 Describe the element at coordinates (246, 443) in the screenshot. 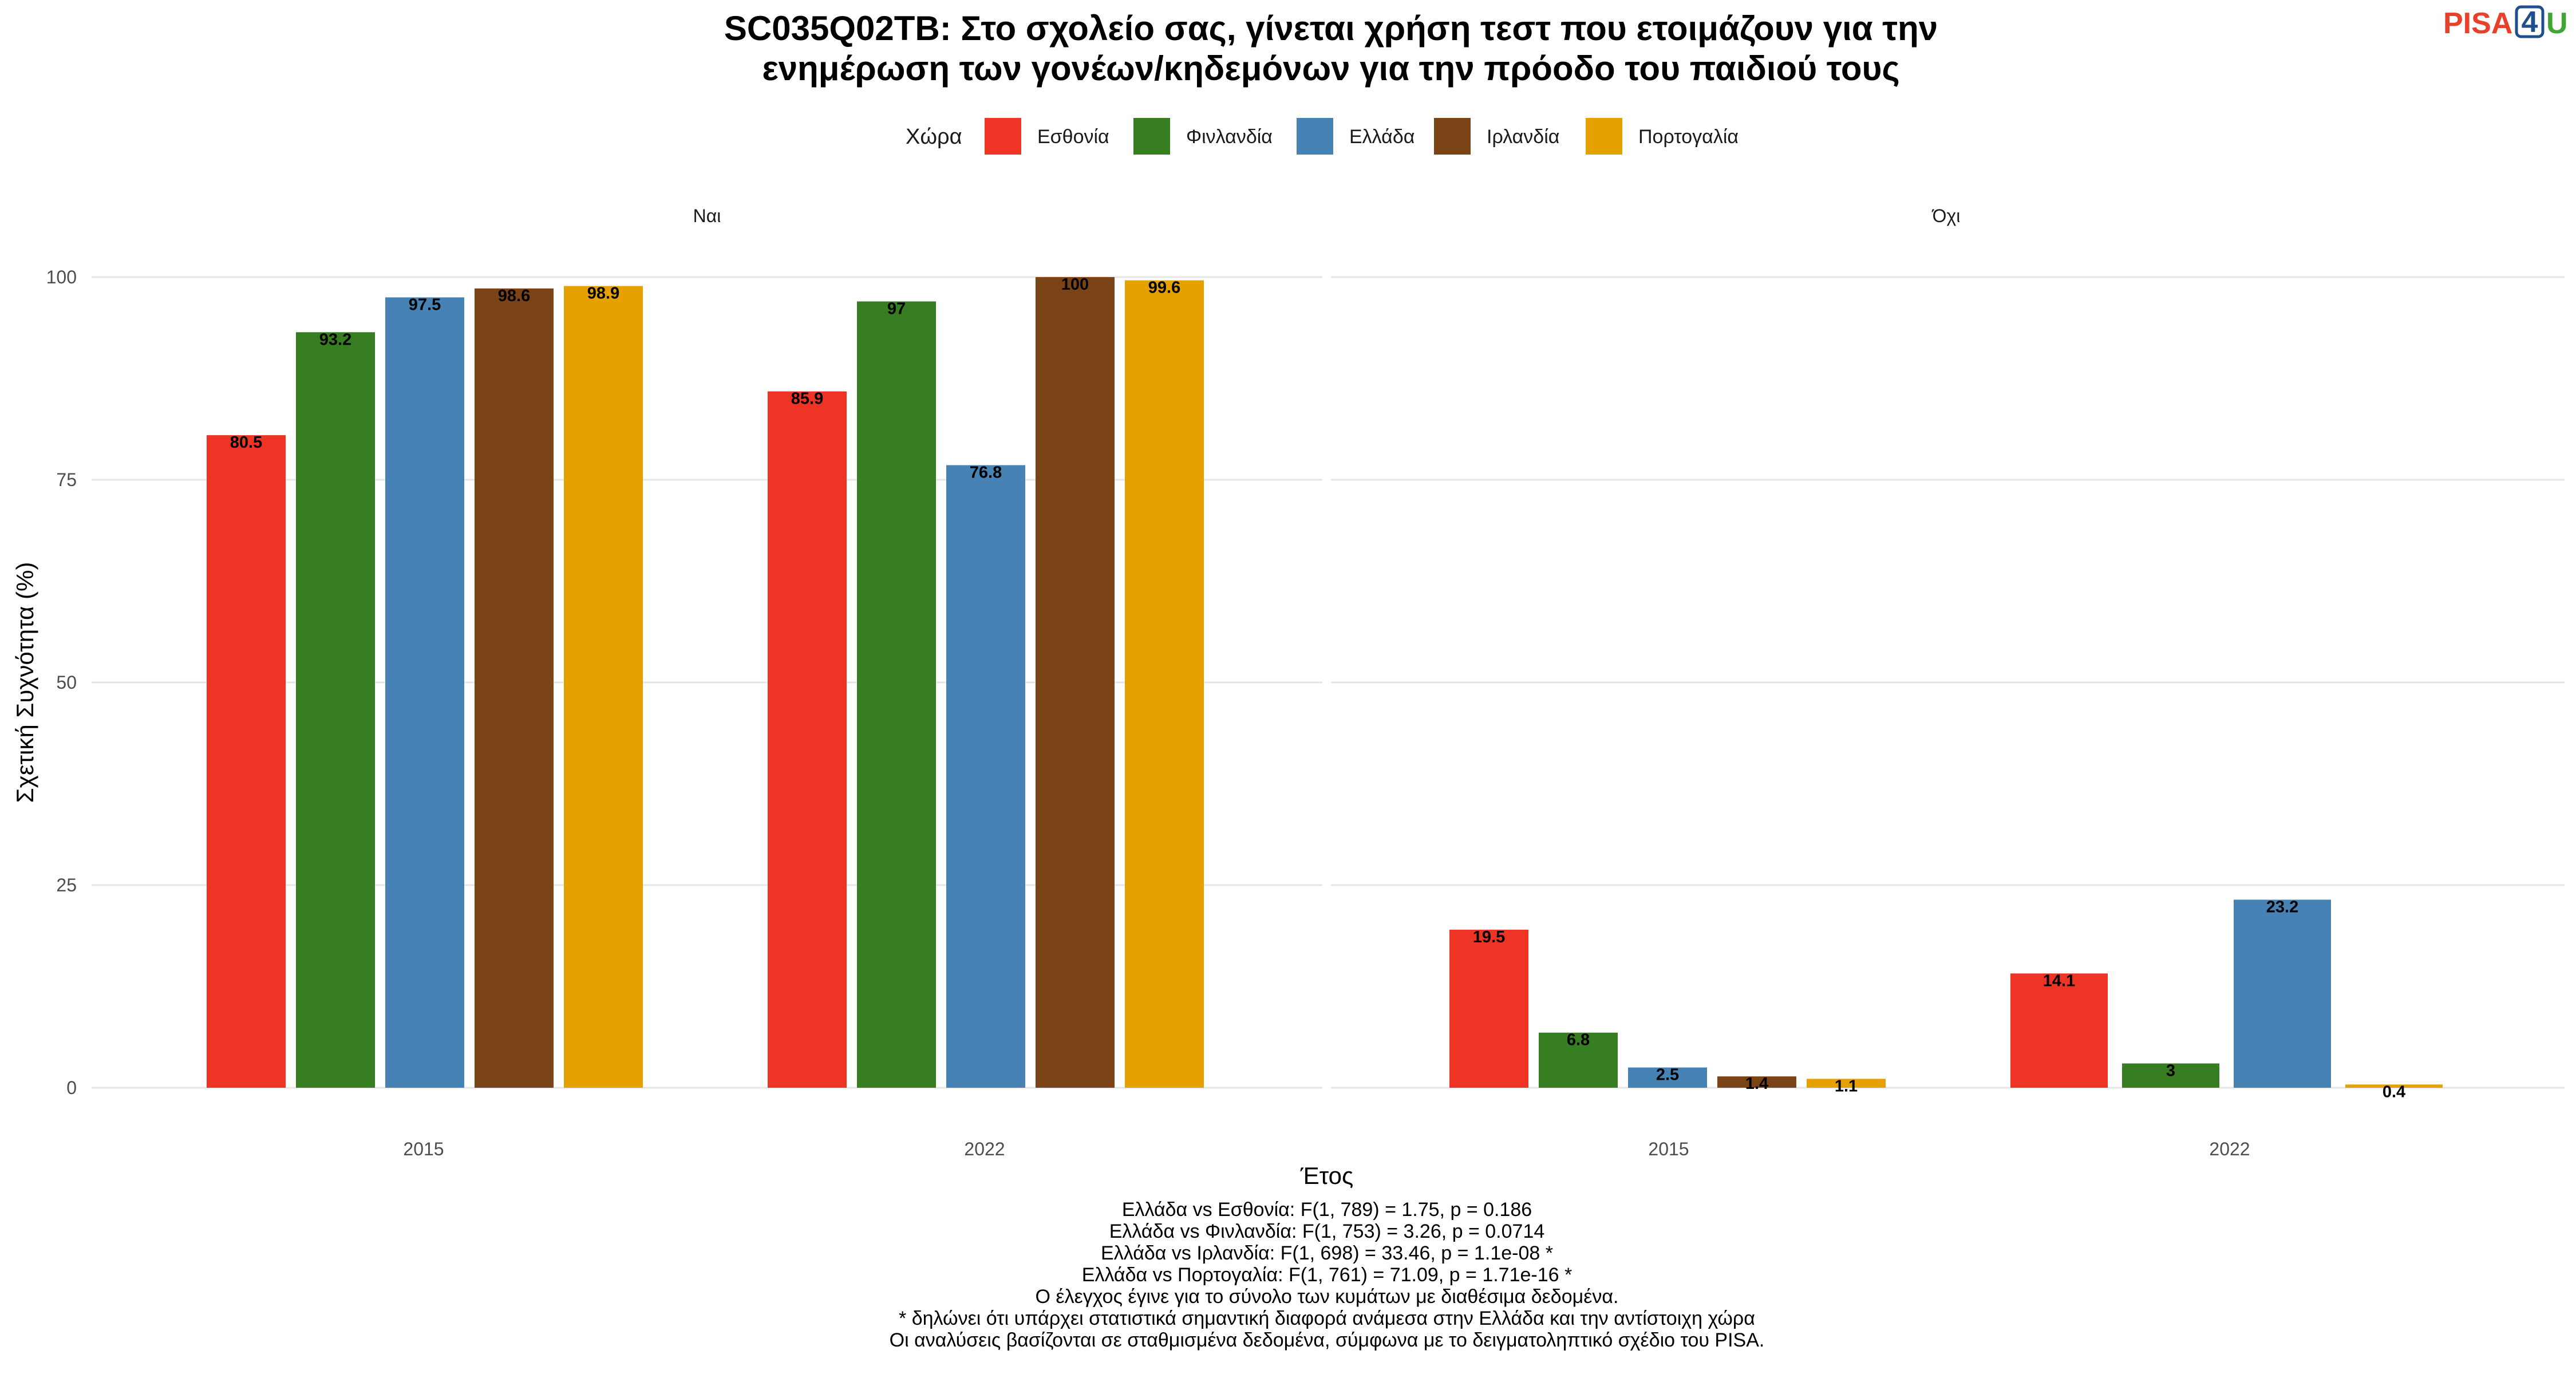

I see `bar-value-label: 80.5` at that location.